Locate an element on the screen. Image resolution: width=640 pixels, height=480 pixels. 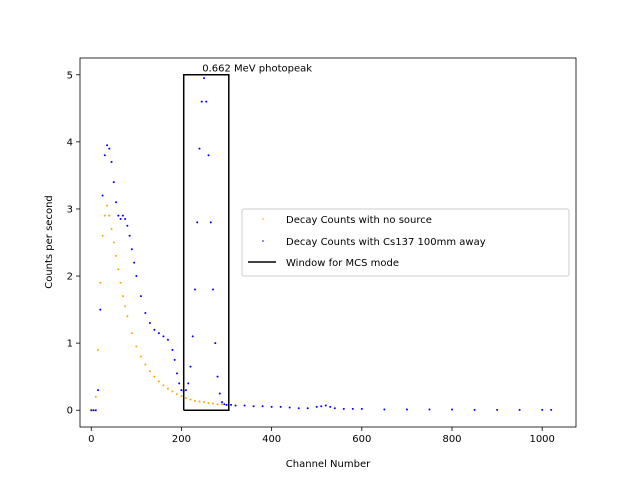
y-tick-label: 1 is located at coordinates (70, 344).